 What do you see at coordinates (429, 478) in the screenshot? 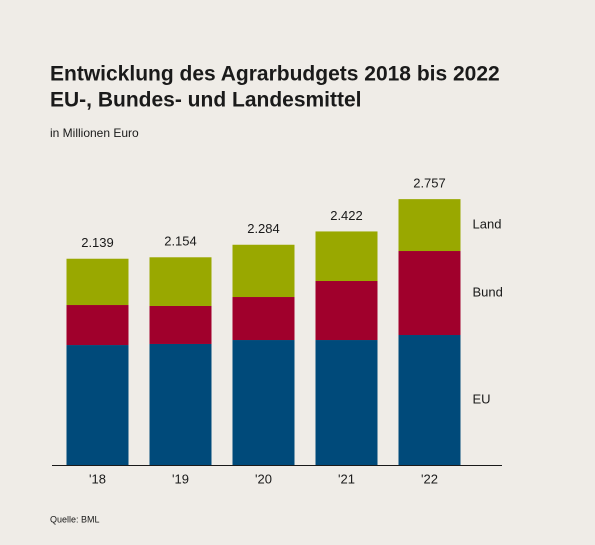
I see `x-tick-label: '22` at bounding box center [429, 478].